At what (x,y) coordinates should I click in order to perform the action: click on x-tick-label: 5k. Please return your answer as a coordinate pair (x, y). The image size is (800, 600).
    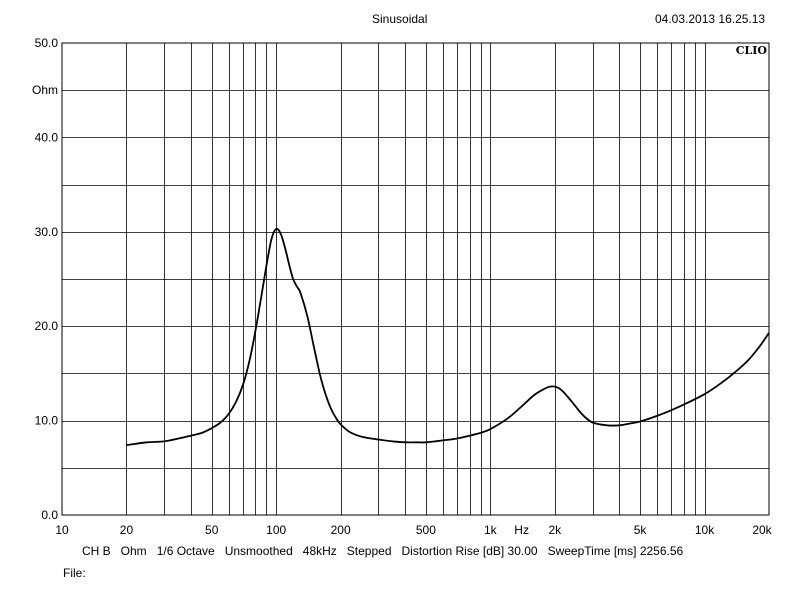
    Looking at the image, I should click on (641, 530).